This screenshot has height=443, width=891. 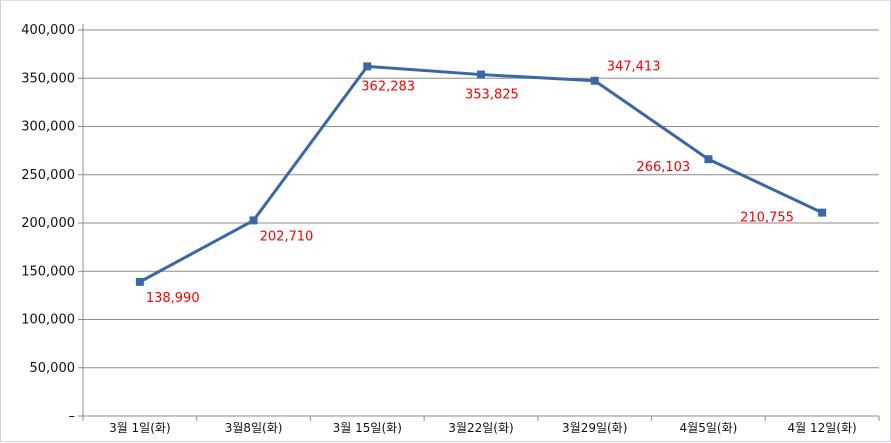 I want to click on x-axis-tick-label: 3월 1일(화), so click(x=140, y=428).